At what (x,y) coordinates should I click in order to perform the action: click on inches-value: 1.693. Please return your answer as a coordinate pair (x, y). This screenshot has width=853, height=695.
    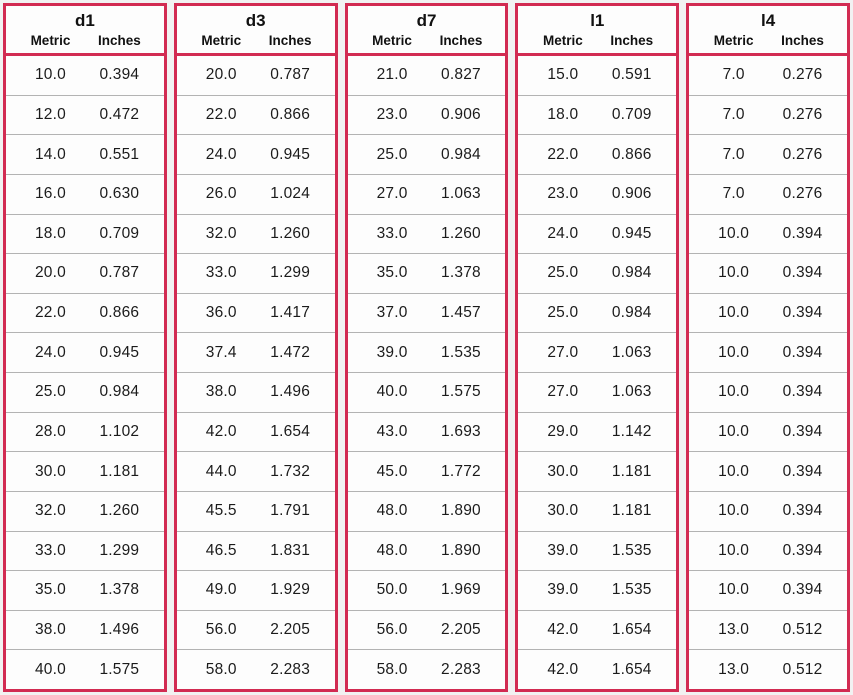
    Looking at the image, I should click on (461, 431).